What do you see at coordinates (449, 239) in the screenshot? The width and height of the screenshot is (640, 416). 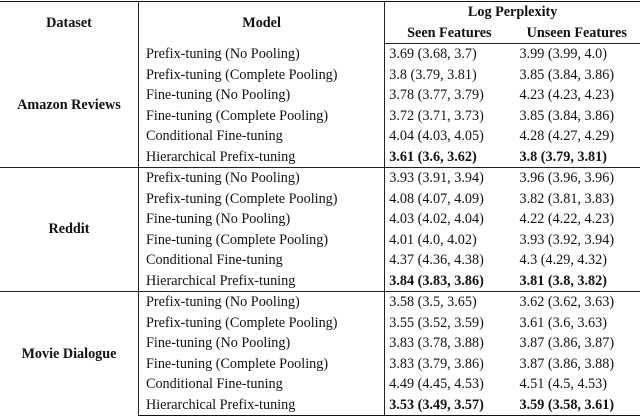 I see `seen-value: 4.01 (4.0, 4.02)` at bounding box center [449, 239].